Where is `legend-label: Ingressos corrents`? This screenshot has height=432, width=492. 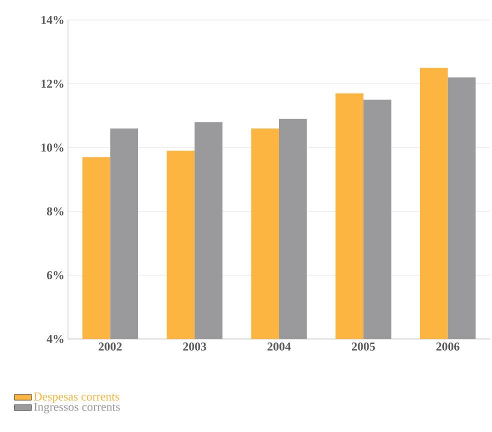 legend-label: Ingressos corrents is located at coordinates (77, 408).